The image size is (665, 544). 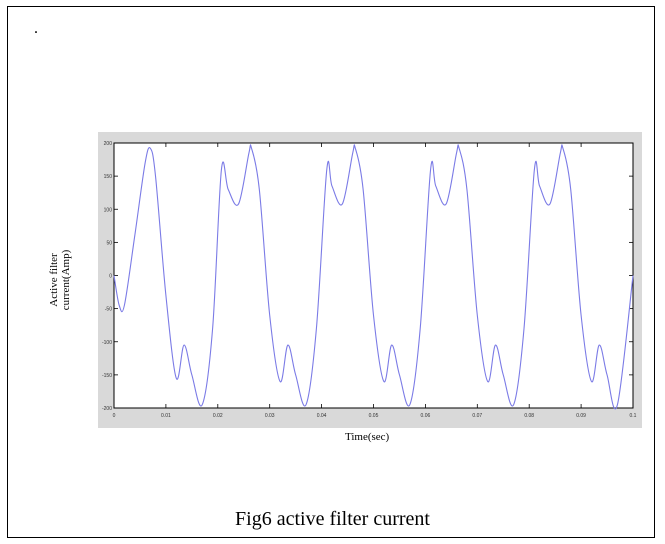 What do you see at coordinates (477, 416) in the screenshot?
I see `x-tick-label: 0.07` at bounding box center [477, 416].